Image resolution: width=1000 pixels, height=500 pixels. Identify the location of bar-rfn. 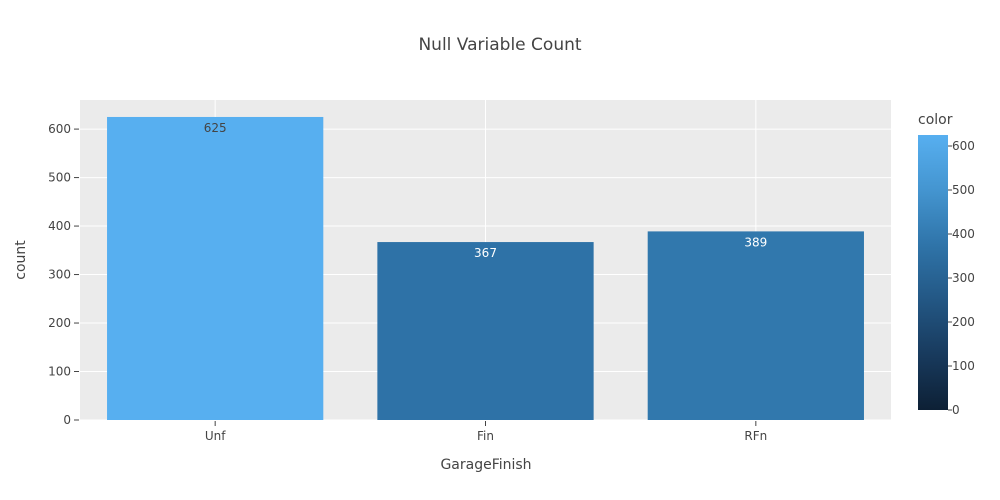
(755, 325).